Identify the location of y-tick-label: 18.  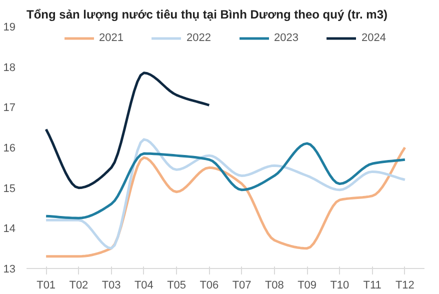
(9, 68).